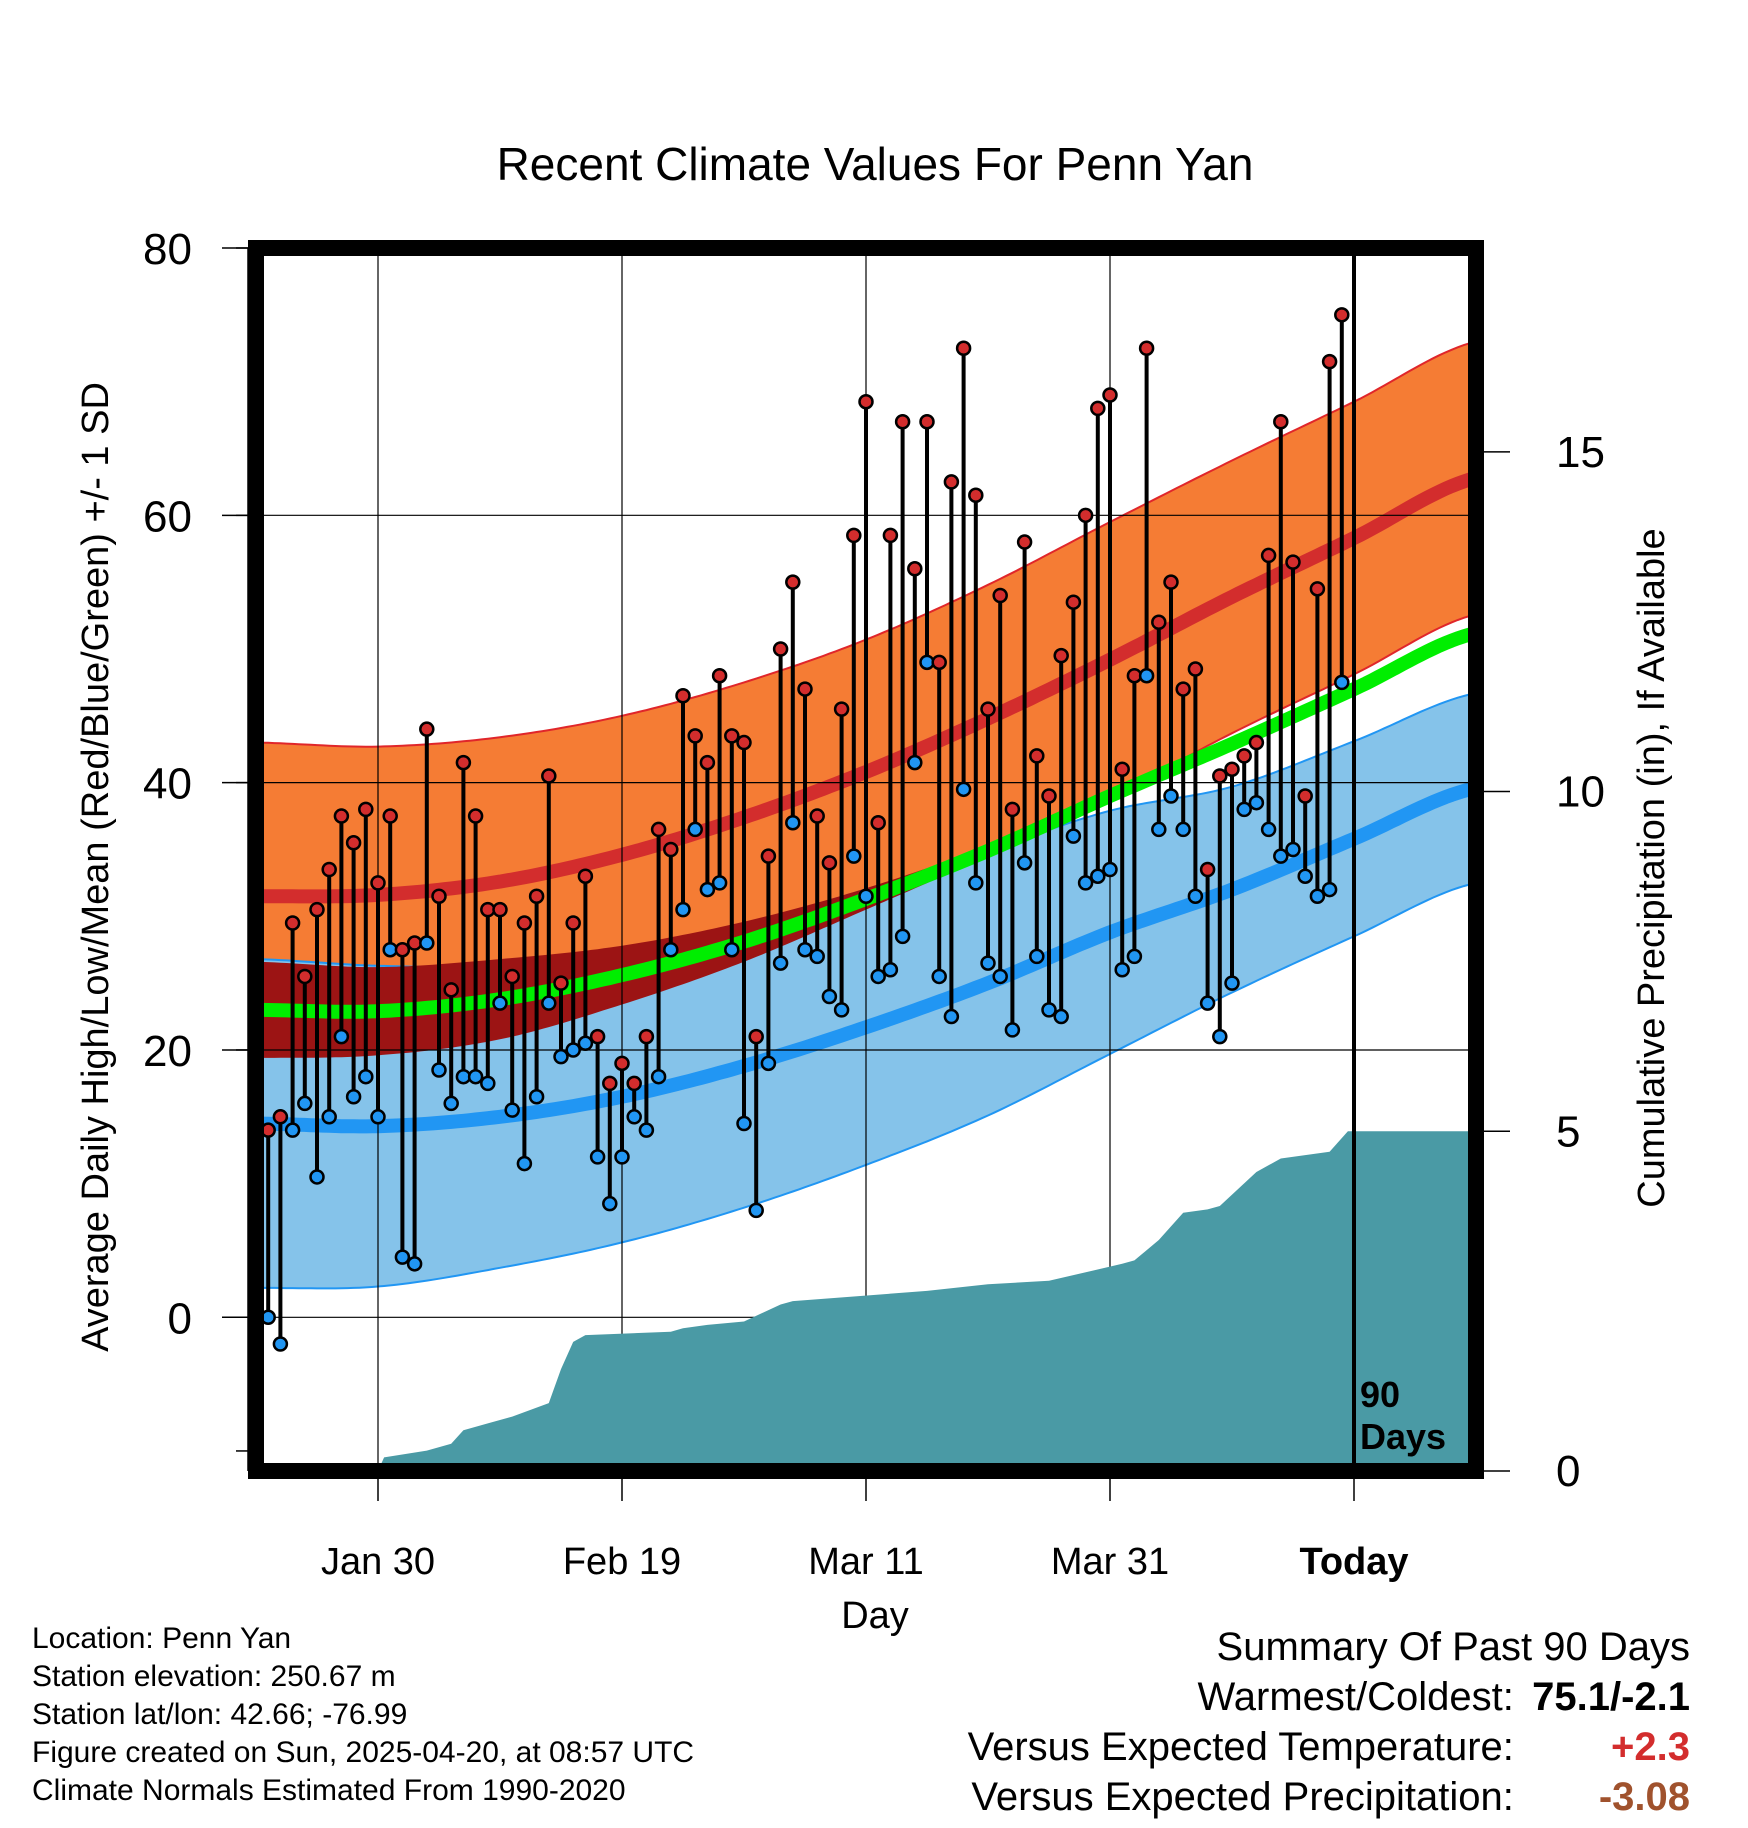  Describe the element at coordinates (214, 1676) in the screenshot. I see `elevation-text: Station elevation: 250.67 m` at that location.